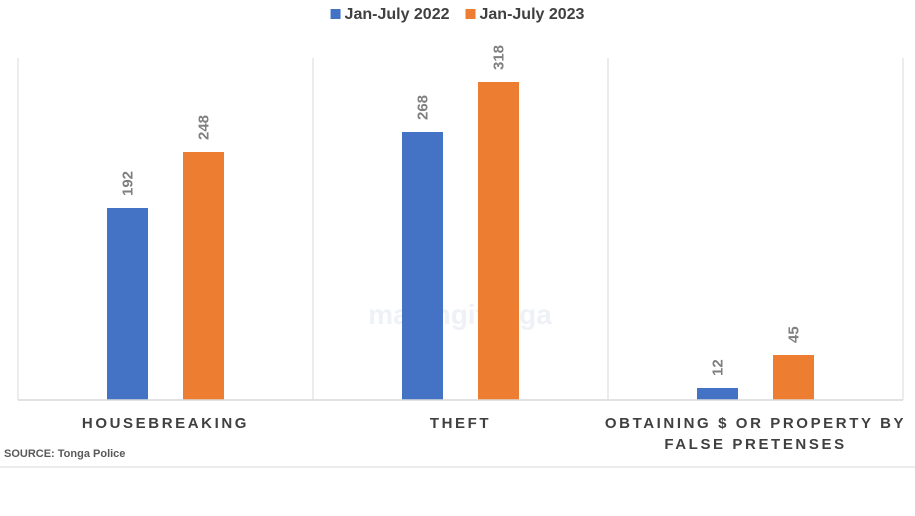 Image resolution: width=915 pixels, height=516 pixels. Describe the element at coordinates (128, 183) in the screenshot. I see `data-label: 192` at that location.